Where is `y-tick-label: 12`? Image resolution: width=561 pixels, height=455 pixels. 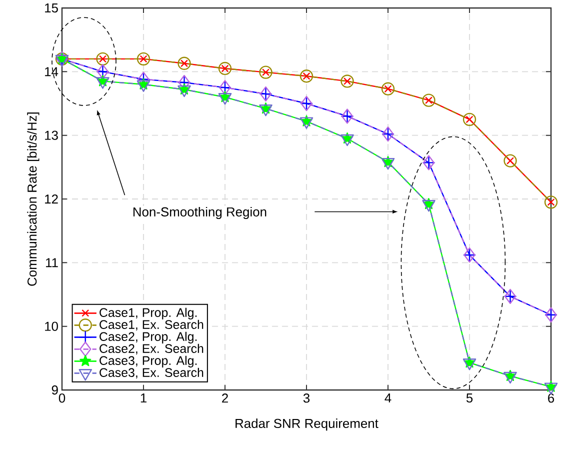 y-tick-label: 12 is located at coordinates (51, 199).